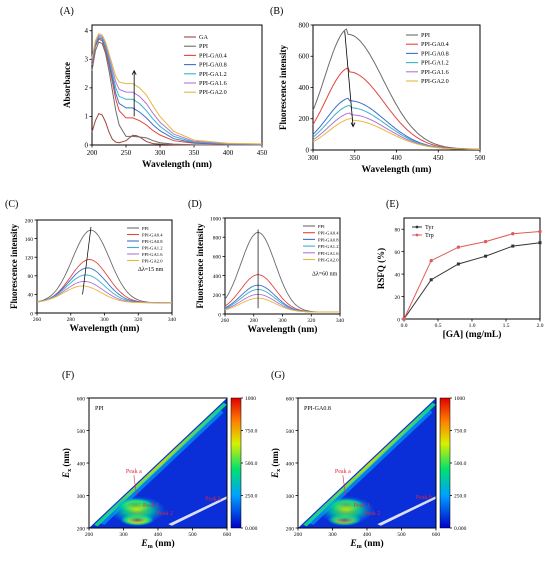 This screenshot has width=550, height=566. Describe the element at coordinates (506, 326) in the screenshot. I see `x-tick-label: 1.5` at that location.